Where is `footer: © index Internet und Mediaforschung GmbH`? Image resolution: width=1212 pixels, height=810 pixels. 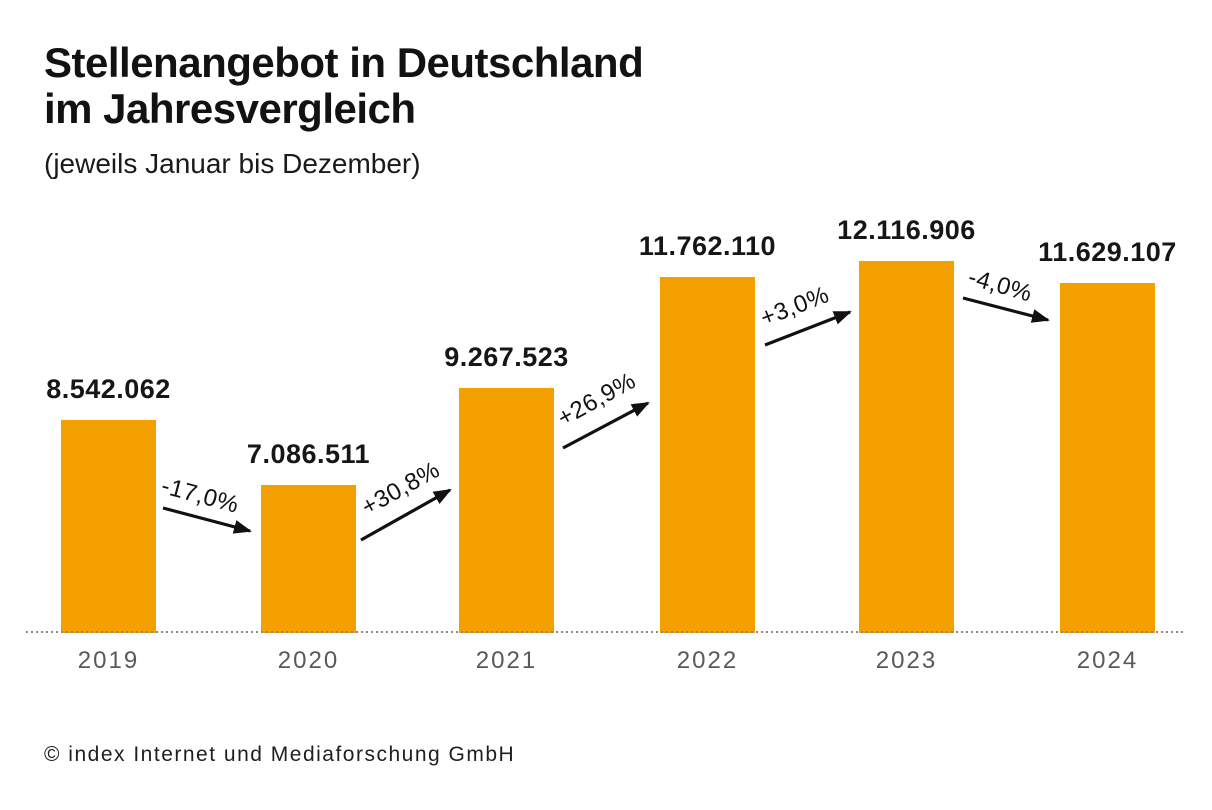 footer: © index Internet und Mediaforschung GmbH is located at coordinates (279, 755).